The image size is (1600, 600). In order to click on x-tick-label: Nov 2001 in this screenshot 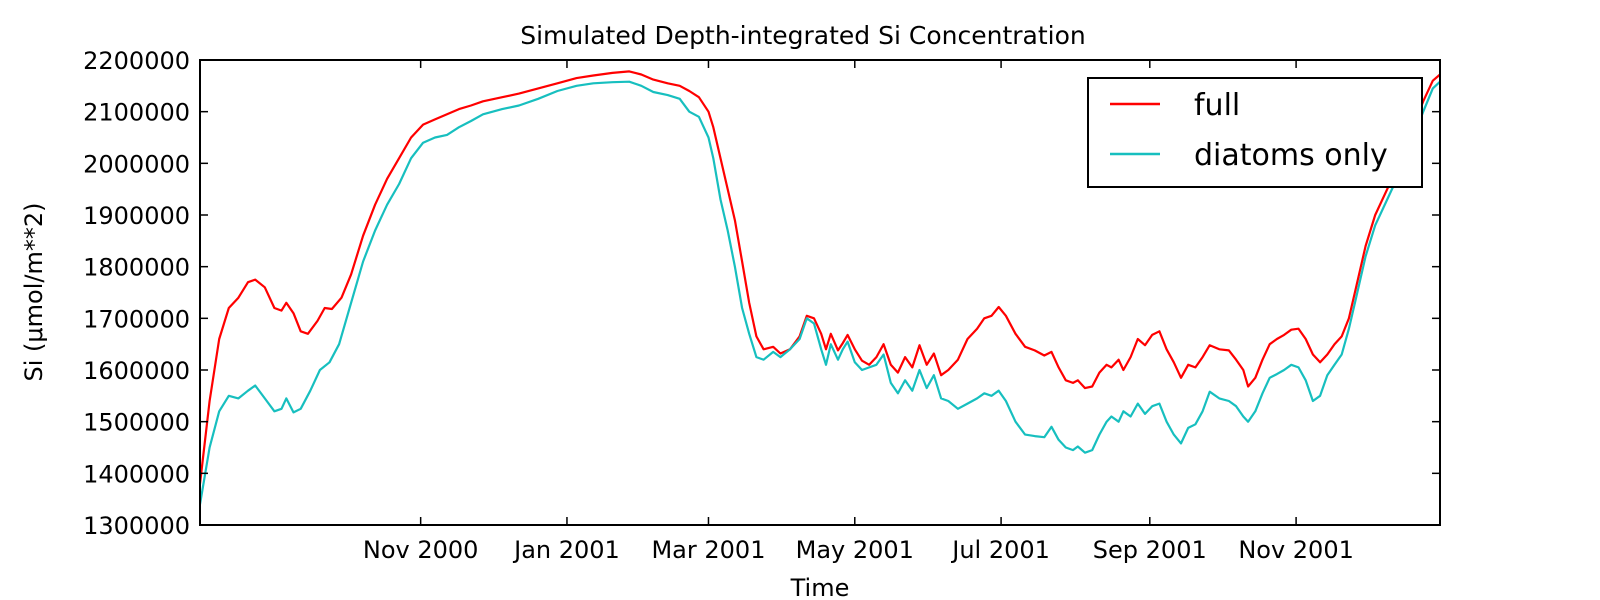, I will do `click(1296, 550)`.